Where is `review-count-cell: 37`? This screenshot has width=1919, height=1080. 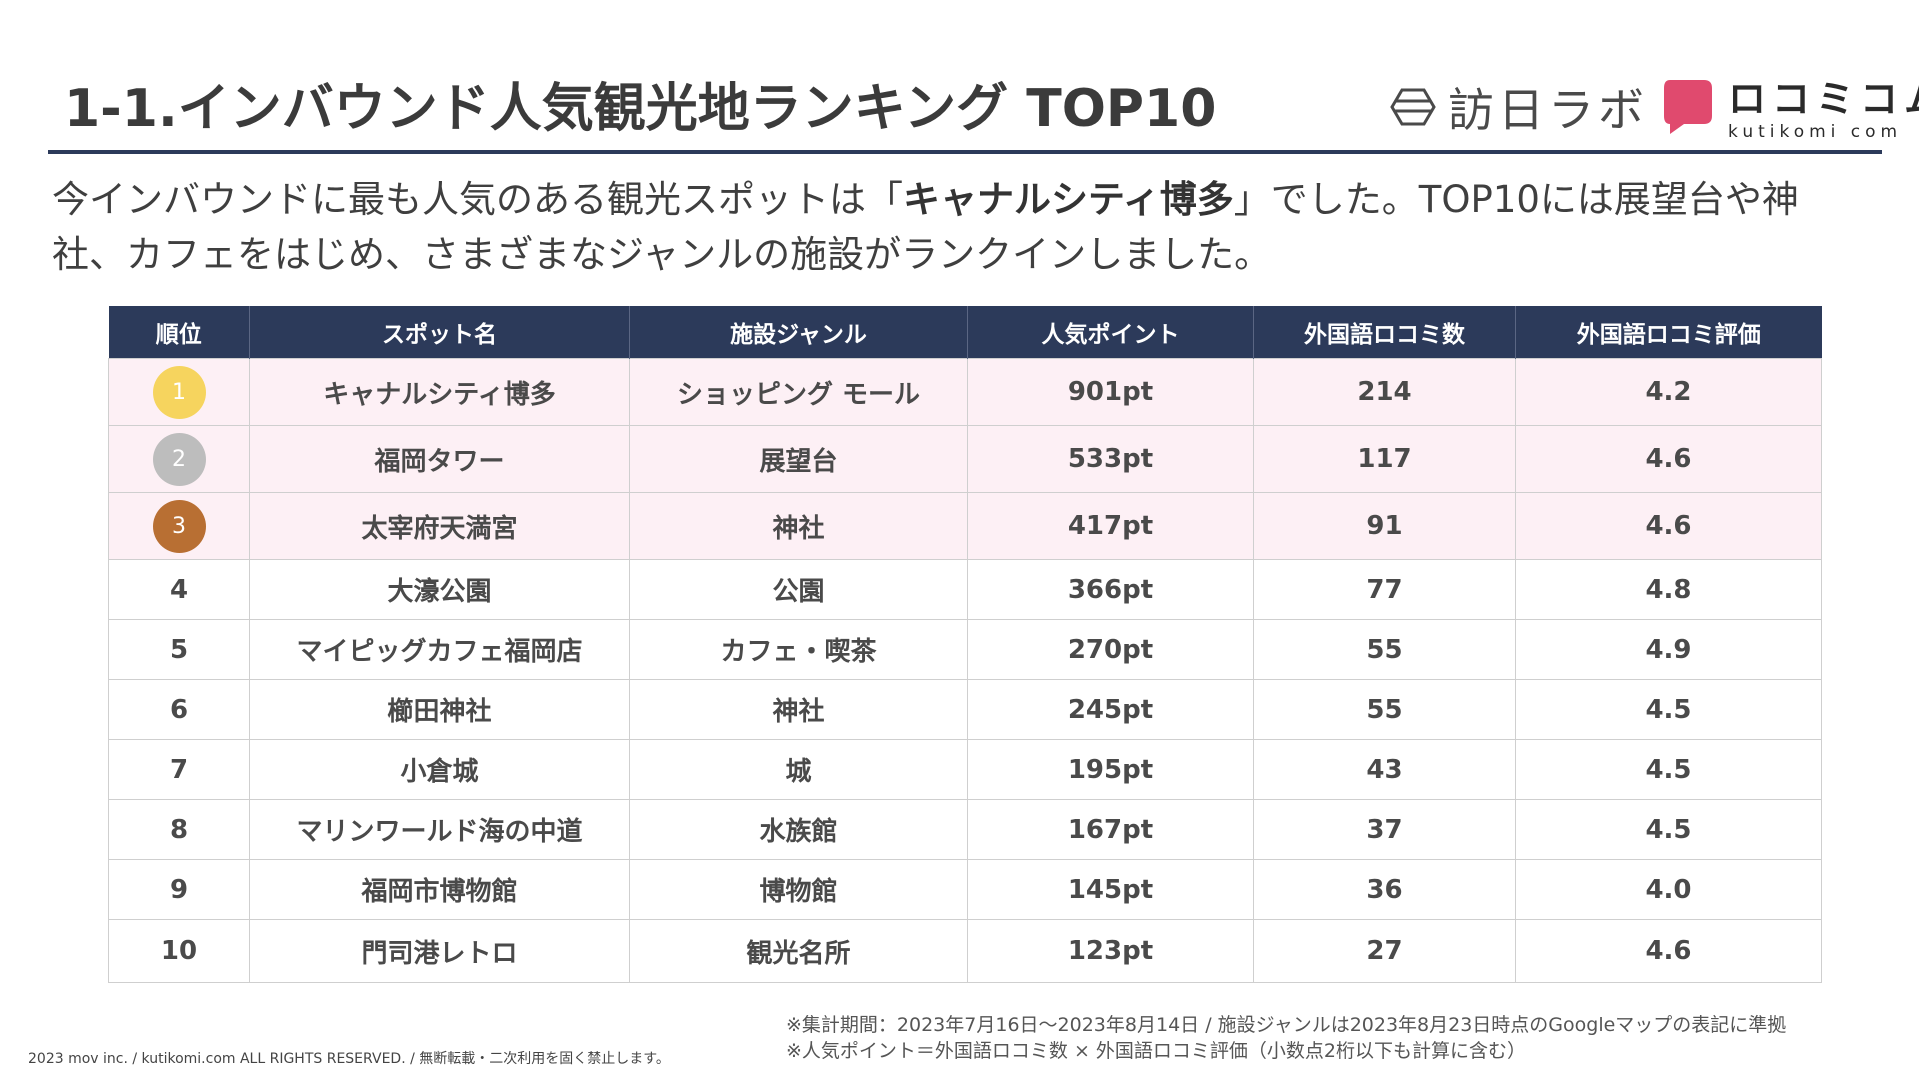 review-count-cell: 37 is located at coordinates (1384, 829).